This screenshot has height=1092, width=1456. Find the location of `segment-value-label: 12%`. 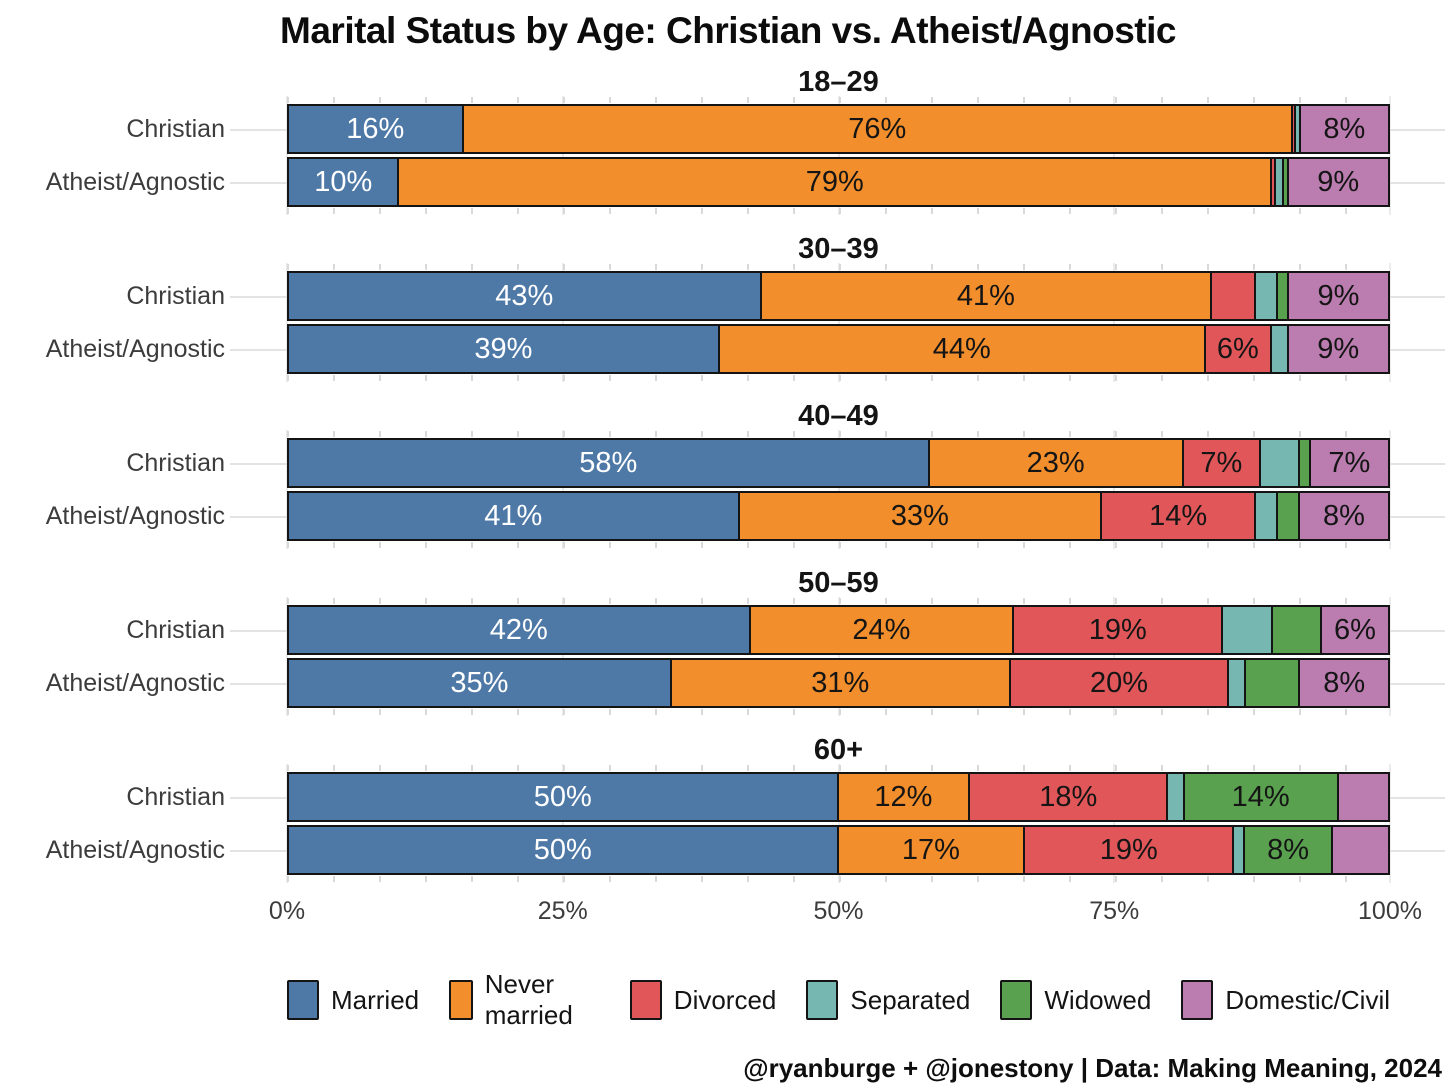

segment-value-label: 12% is located at coordinates (903, 796).